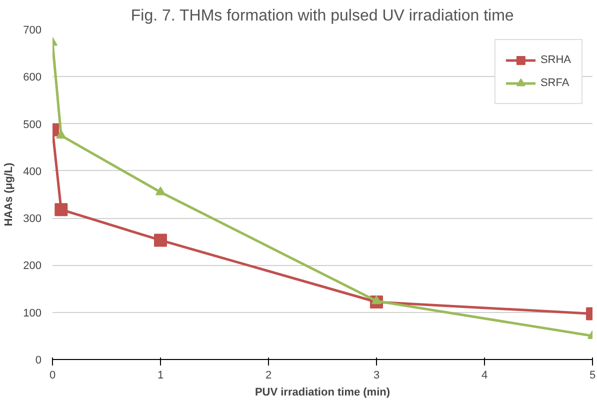 Image resolution: width=597 pixels, height=401 pixels. I want to click on y-tick-label: 100, so click(32, 313).